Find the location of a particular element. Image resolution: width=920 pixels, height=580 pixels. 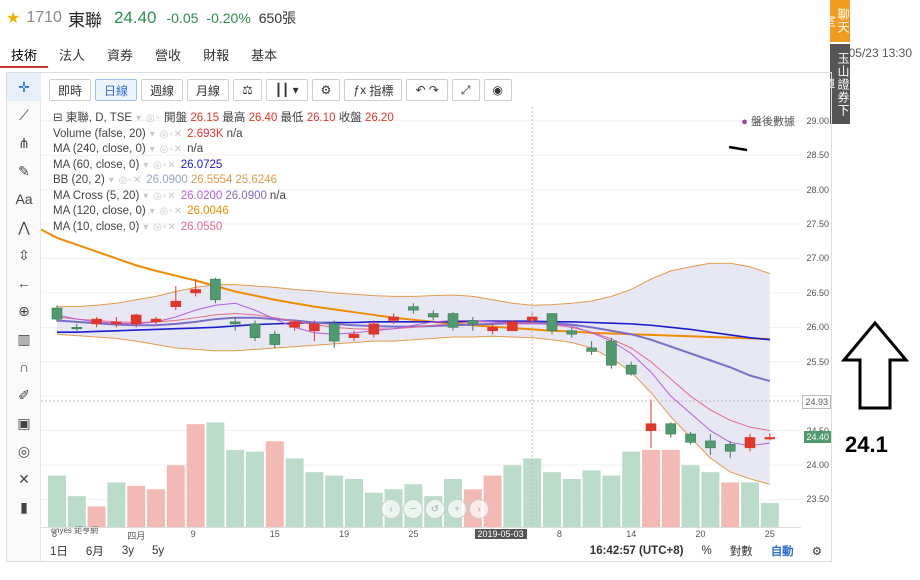

broker-order-button: 玉山證券下單 is located at coordinates (836, 84).